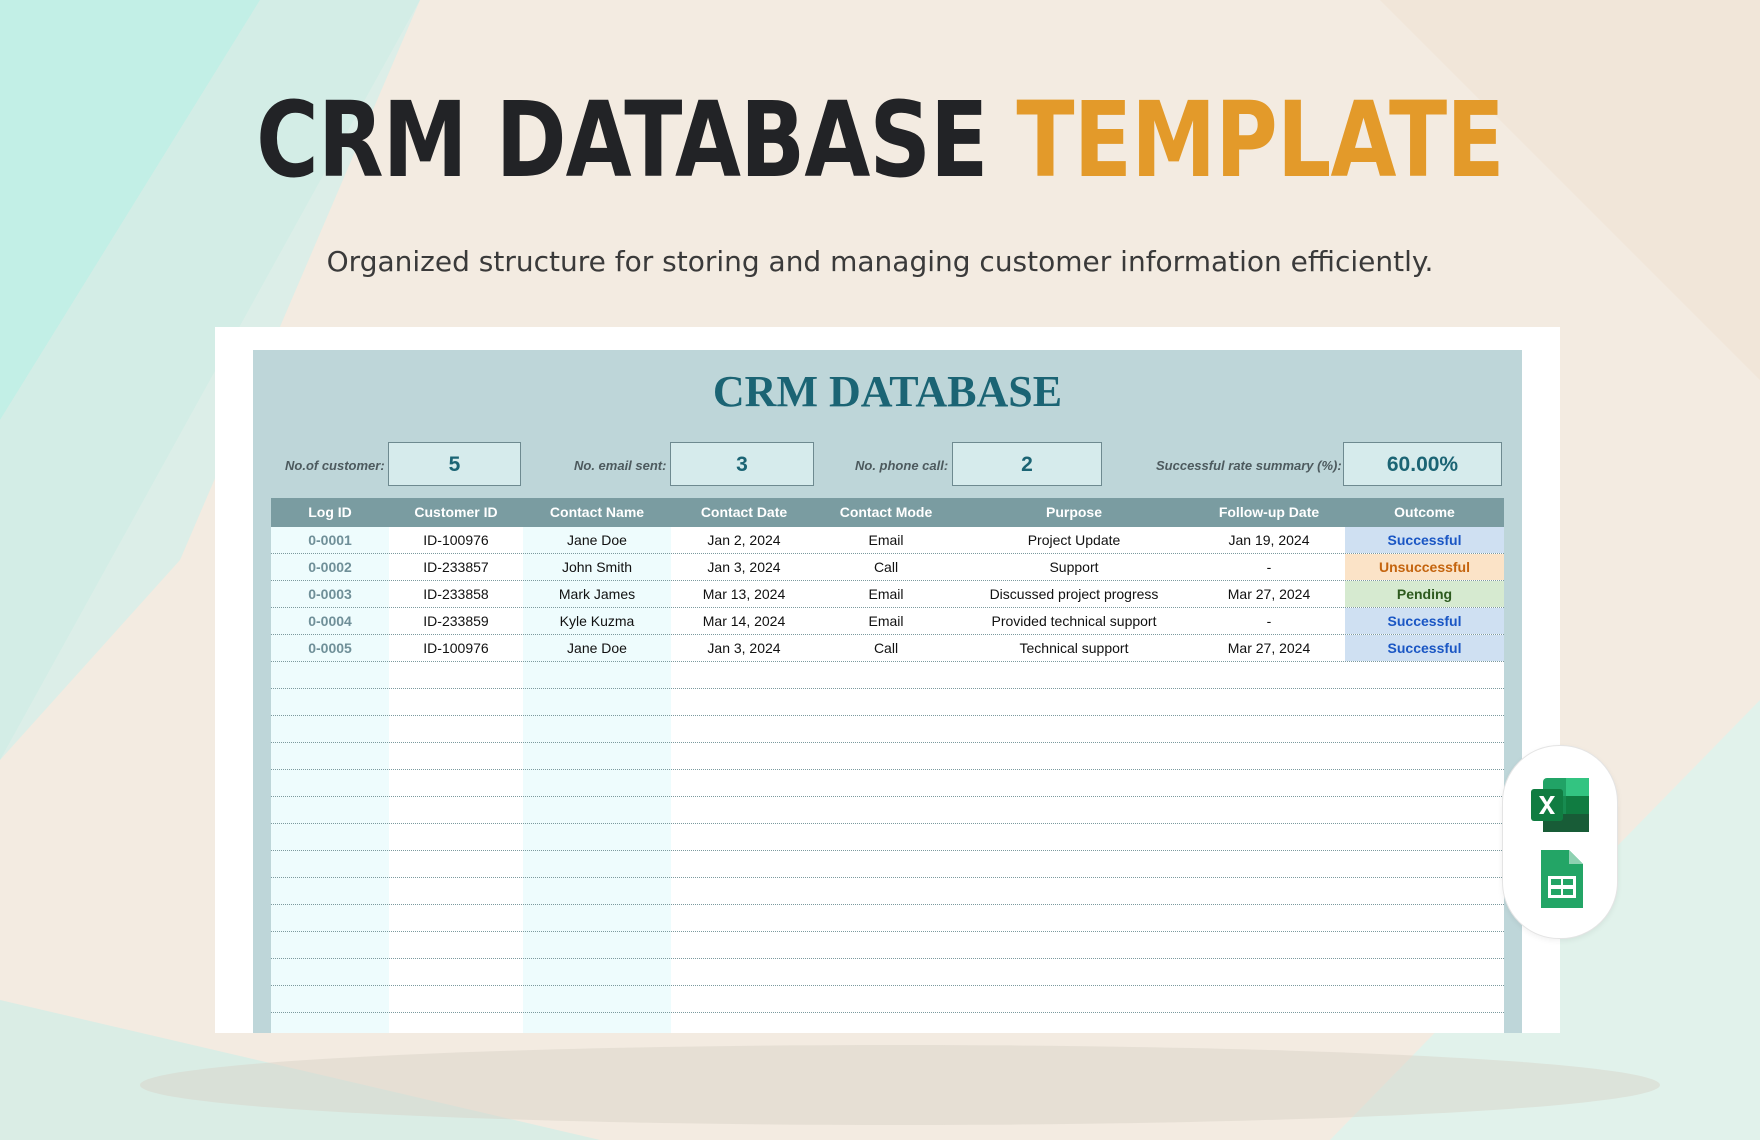 The width and height of the screenshot is (1760, 1140). Describe the element at coordinates (330, 567) in the screenshot. I see `cell-log-id: 0-0002` at that location.